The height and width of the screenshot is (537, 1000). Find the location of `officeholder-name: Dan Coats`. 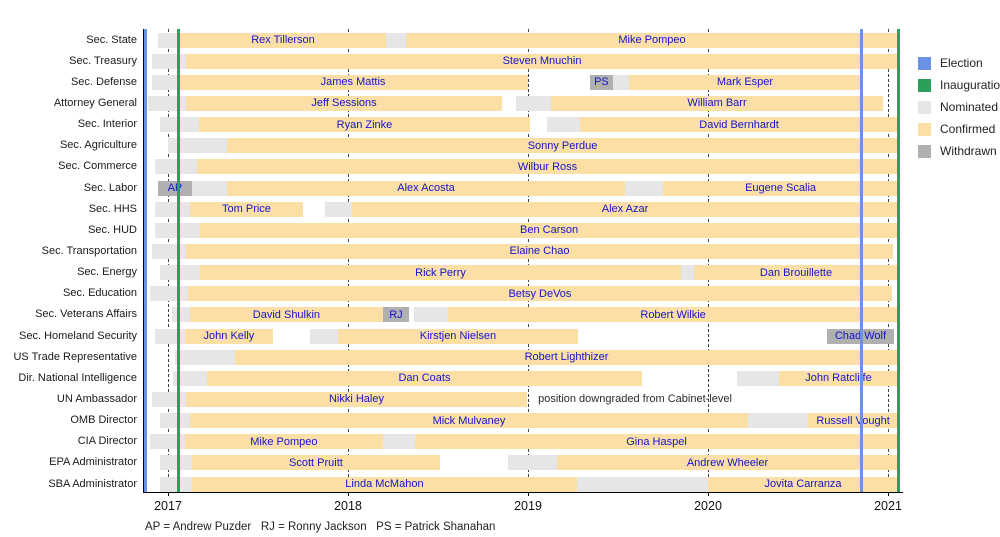

officeholder-name: Dan Coats is located at coordinates (424, 378).